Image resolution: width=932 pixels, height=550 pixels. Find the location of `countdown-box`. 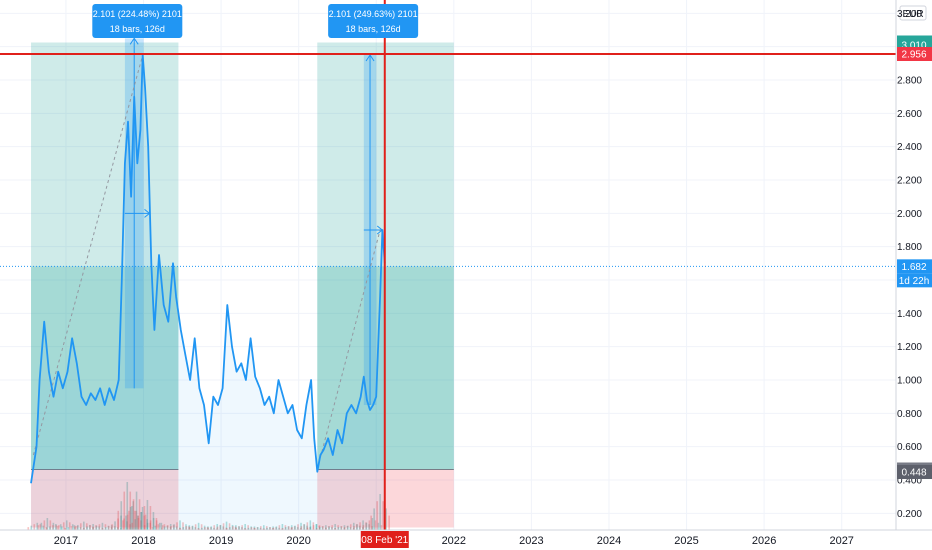

countdown-box is located at coordinates (914, 280).